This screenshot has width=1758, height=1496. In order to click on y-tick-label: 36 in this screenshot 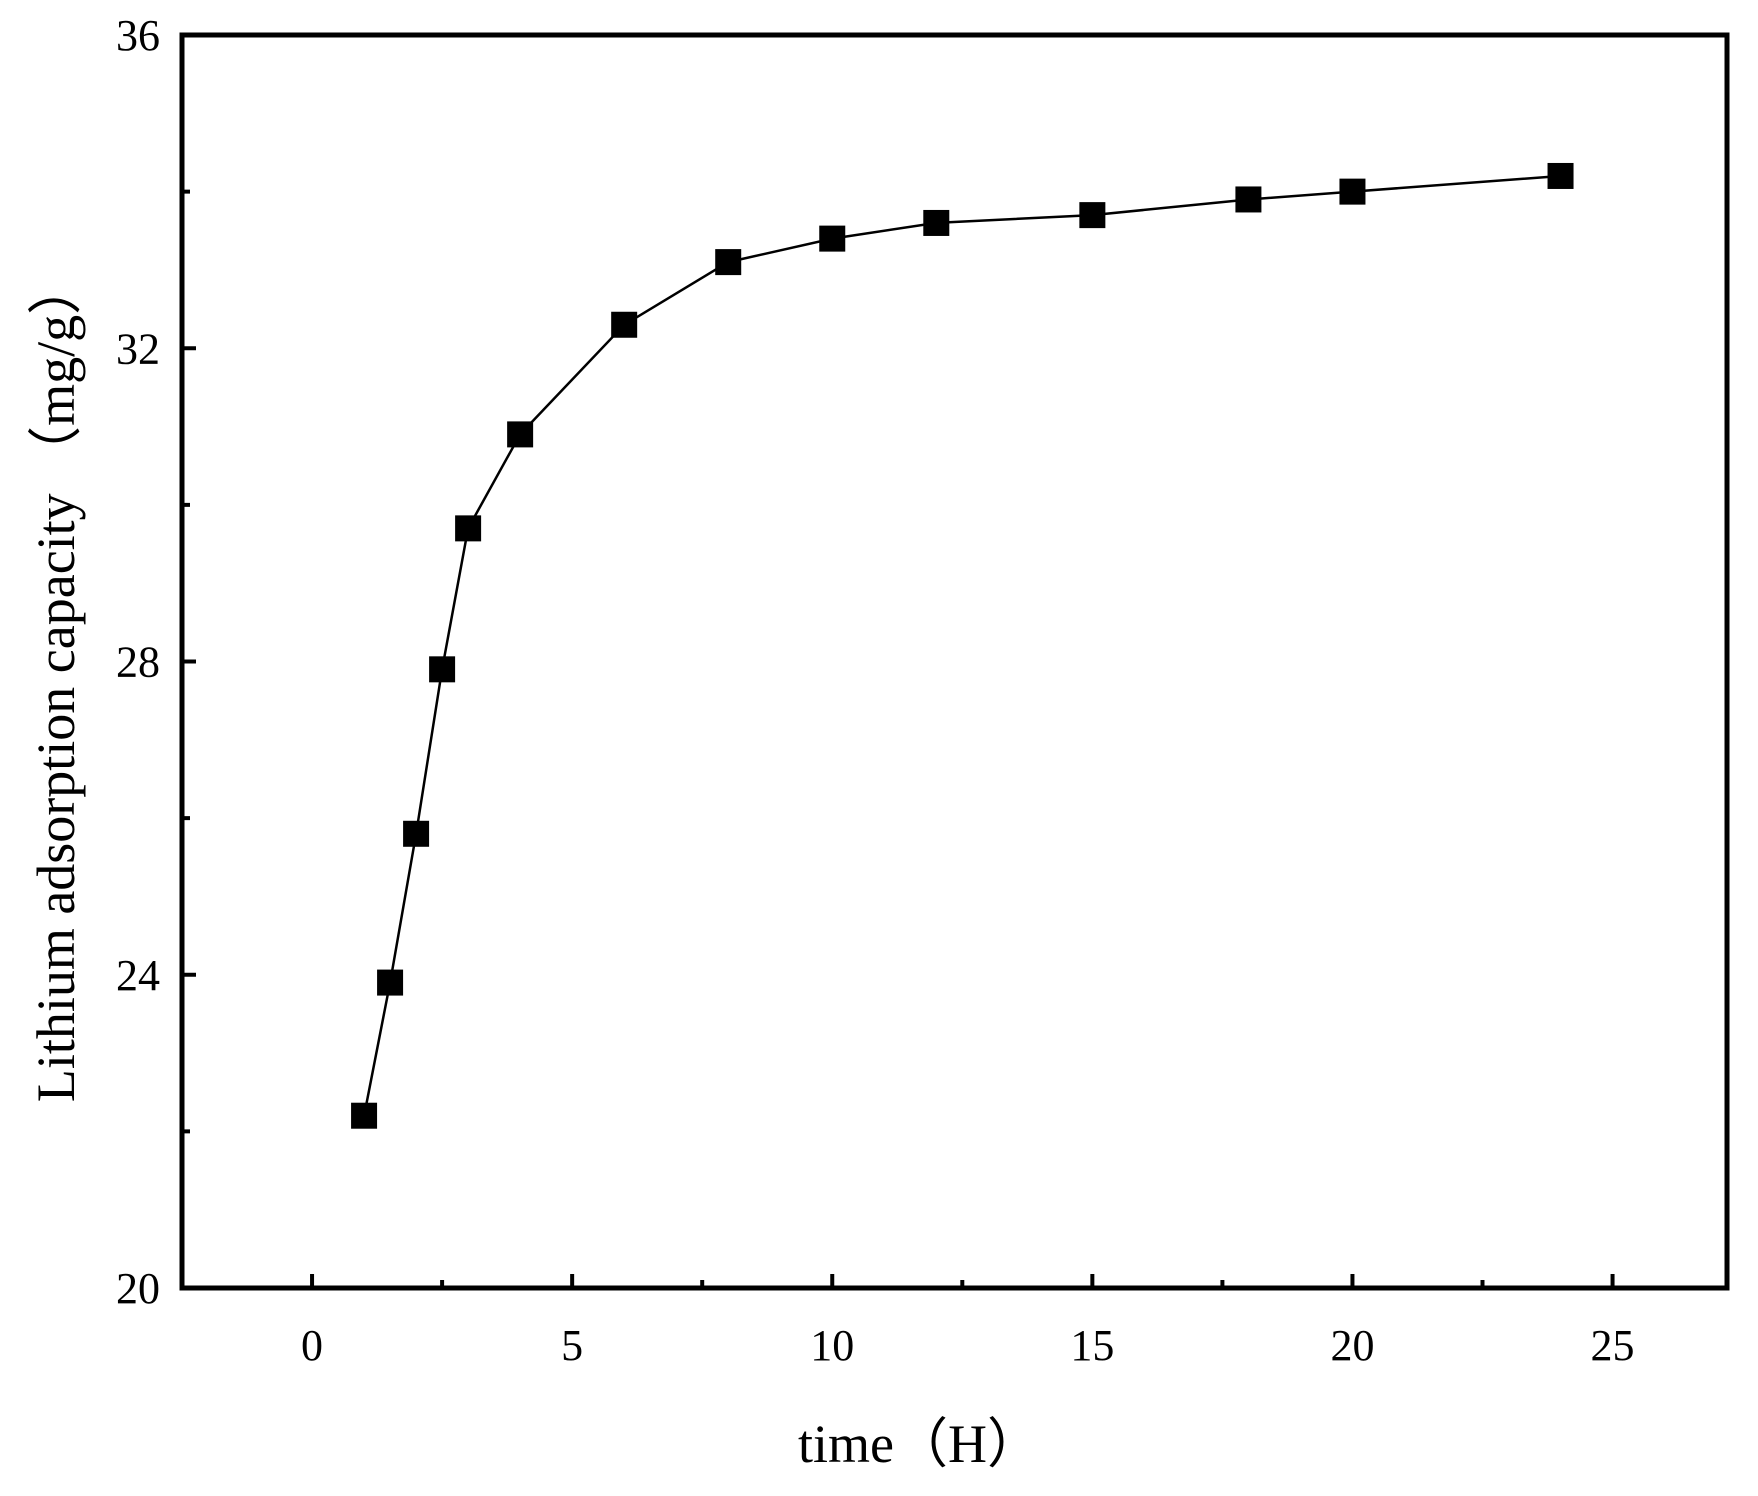, I will do `click(138, 35)`.